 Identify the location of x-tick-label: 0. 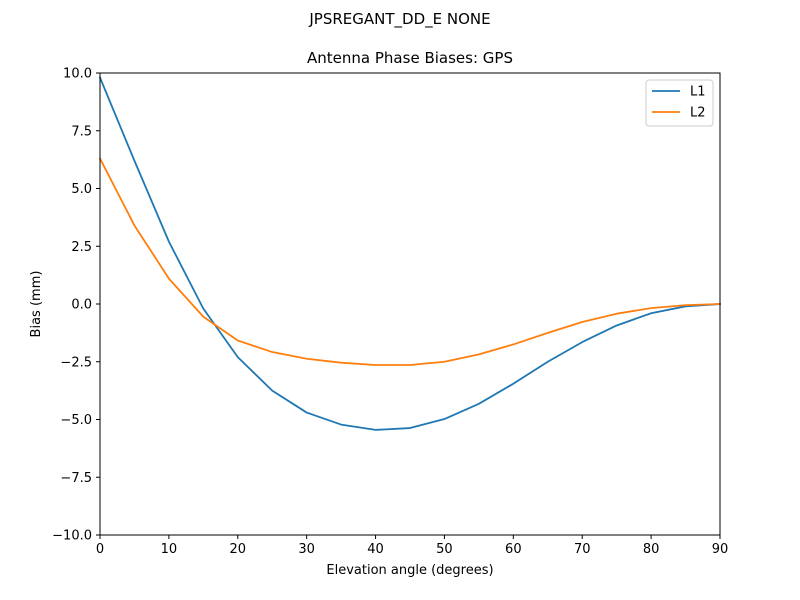
(100, 549).